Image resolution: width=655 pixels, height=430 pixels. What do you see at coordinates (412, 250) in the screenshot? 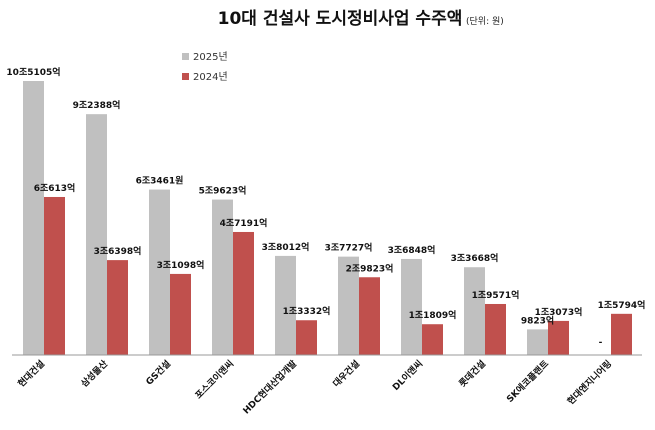
I see `data-label-0-6: 3조6848억` at bounding box center [412, 250].